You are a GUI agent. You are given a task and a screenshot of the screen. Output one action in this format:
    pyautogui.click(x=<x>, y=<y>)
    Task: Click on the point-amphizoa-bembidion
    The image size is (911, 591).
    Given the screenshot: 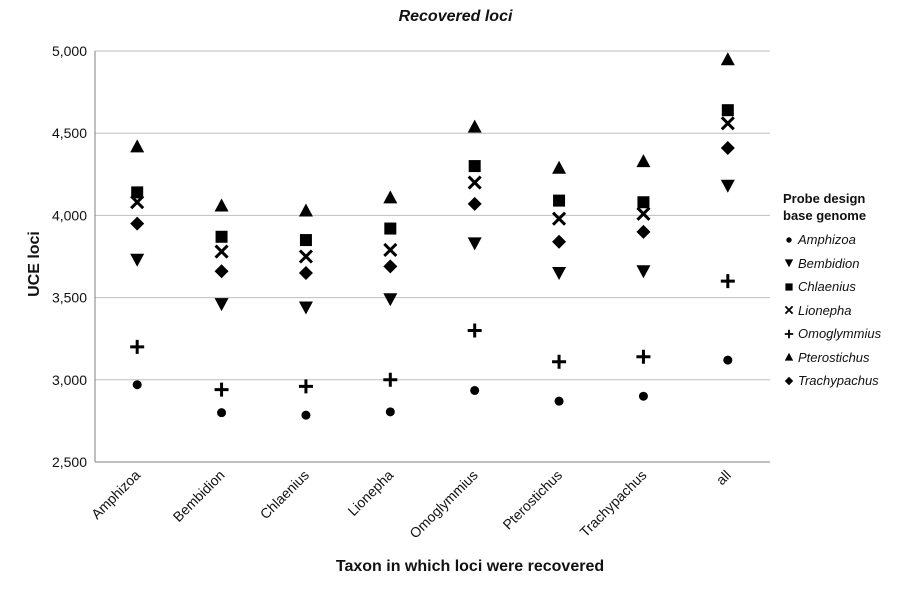 What is the action you would take?
    pyautogui.click(x=222, y=413)
    